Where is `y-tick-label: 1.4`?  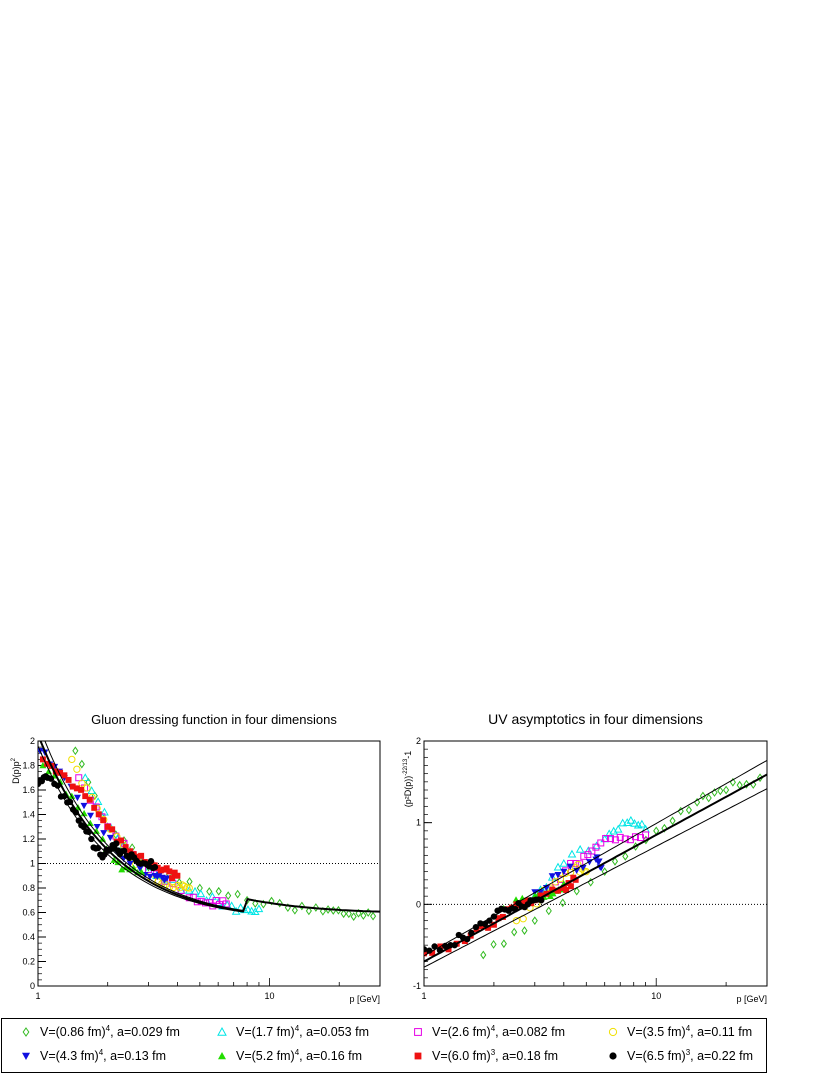
y-tick-label: 1.4 is located at coordinates (28, 815).